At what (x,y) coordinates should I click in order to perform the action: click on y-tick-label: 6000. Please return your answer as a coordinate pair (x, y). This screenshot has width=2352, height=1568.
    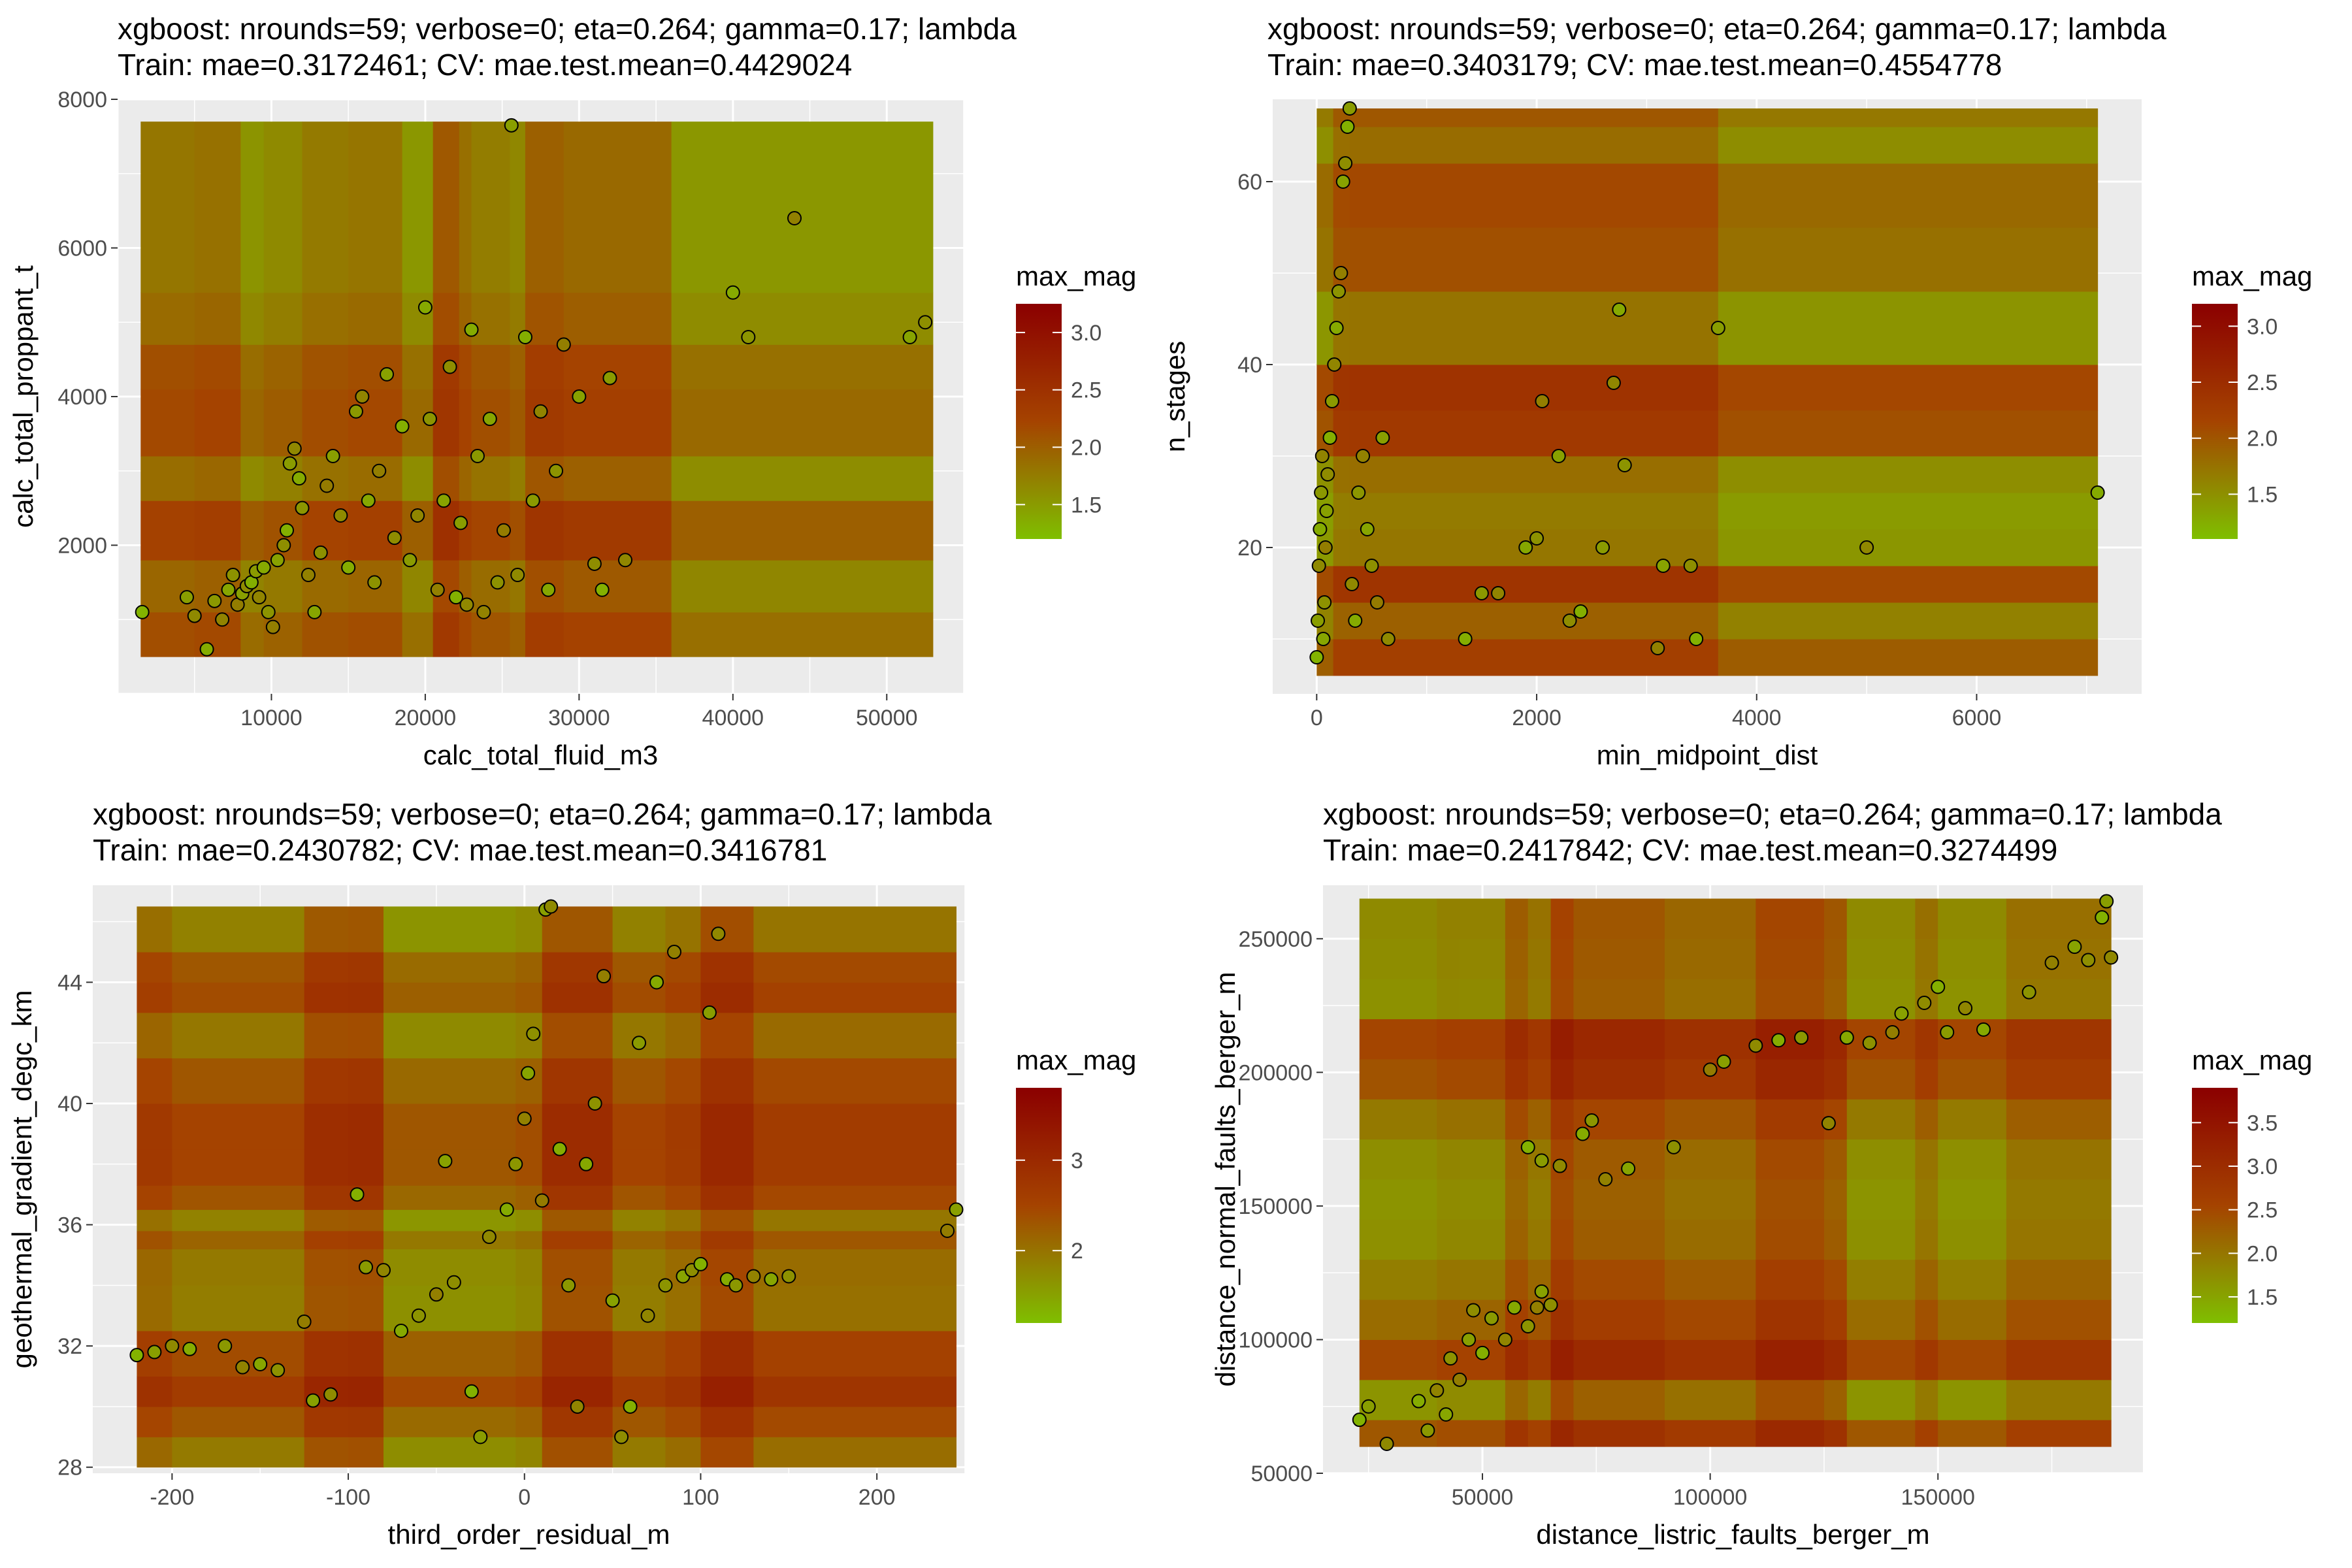
    Looking at the image, I should click on (82, 249).